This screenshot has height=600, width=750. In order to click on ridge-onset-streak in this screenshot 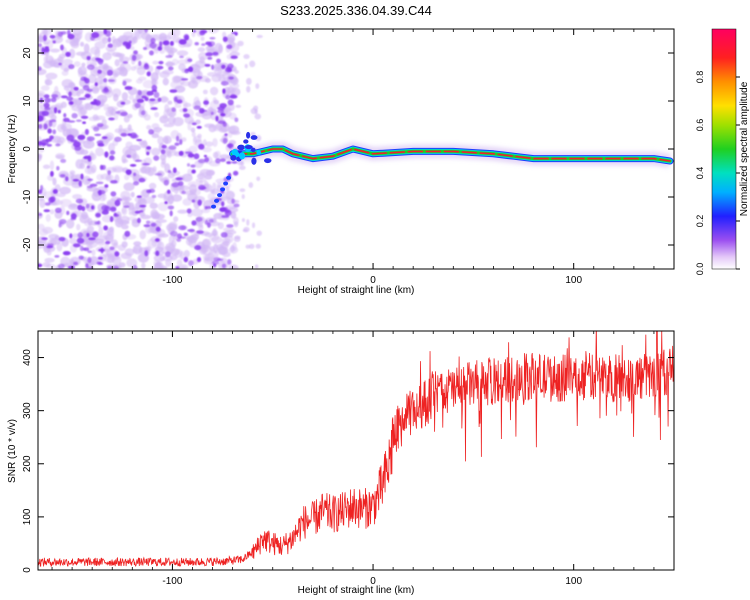, I will do `click(220, 195)`.